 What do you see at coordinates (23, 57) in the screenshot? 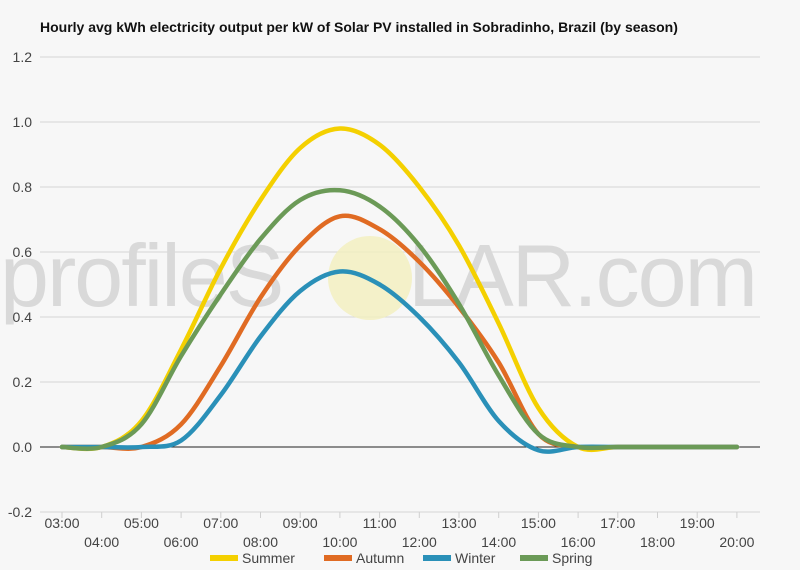
I see `y-tick-label: 1.2` at bounding box center [23, 57].